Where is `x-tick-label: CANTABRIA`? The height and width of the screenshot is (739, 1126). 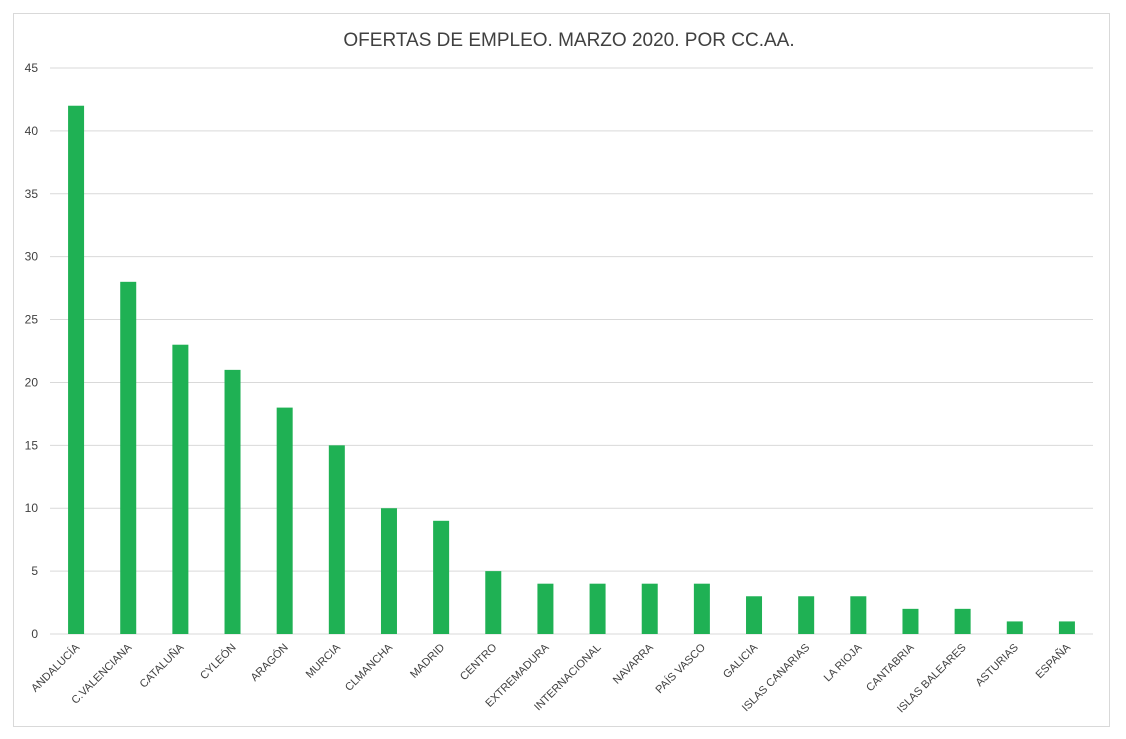 x-tick-label: CANTABRIA is located at coordinates (890, 667).